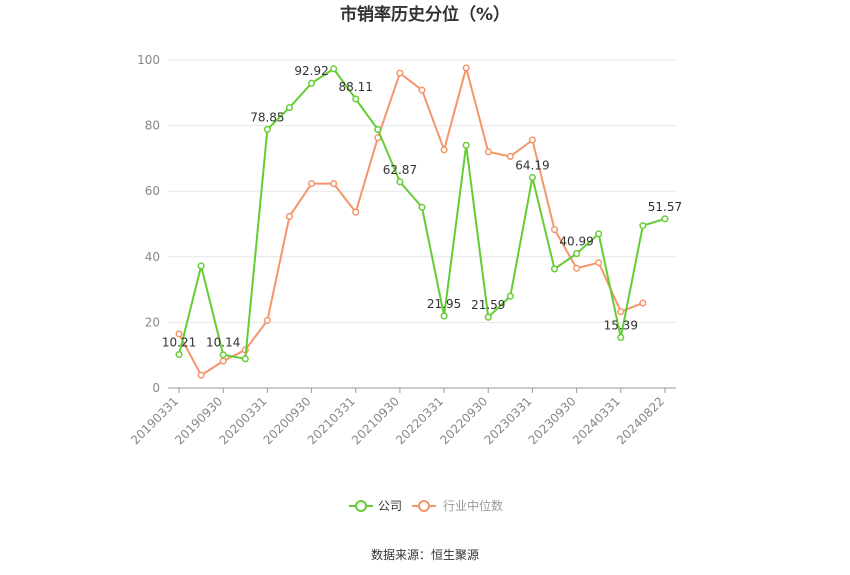 The image size is (850, 575). What do you see at coordinates (390, 506) in the screenshot?
I see `legend-label: 公司` at bounding box center [390, 506].